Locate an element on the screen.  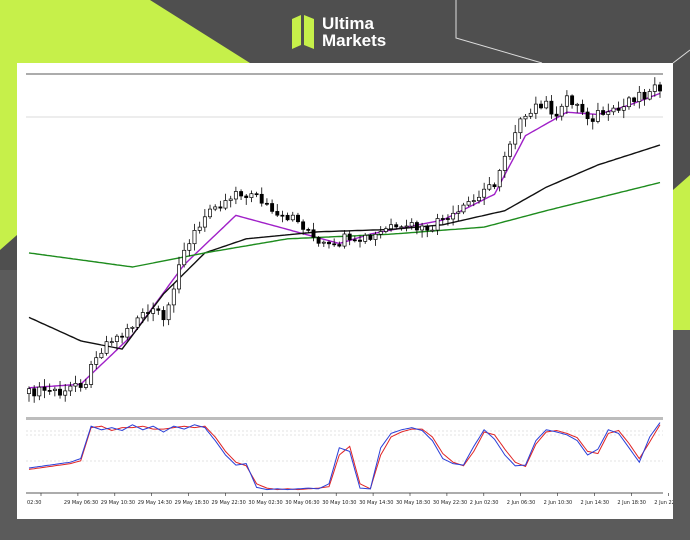
x-tick-label: 29 May 22:30 is located at coordinates (229, 503).